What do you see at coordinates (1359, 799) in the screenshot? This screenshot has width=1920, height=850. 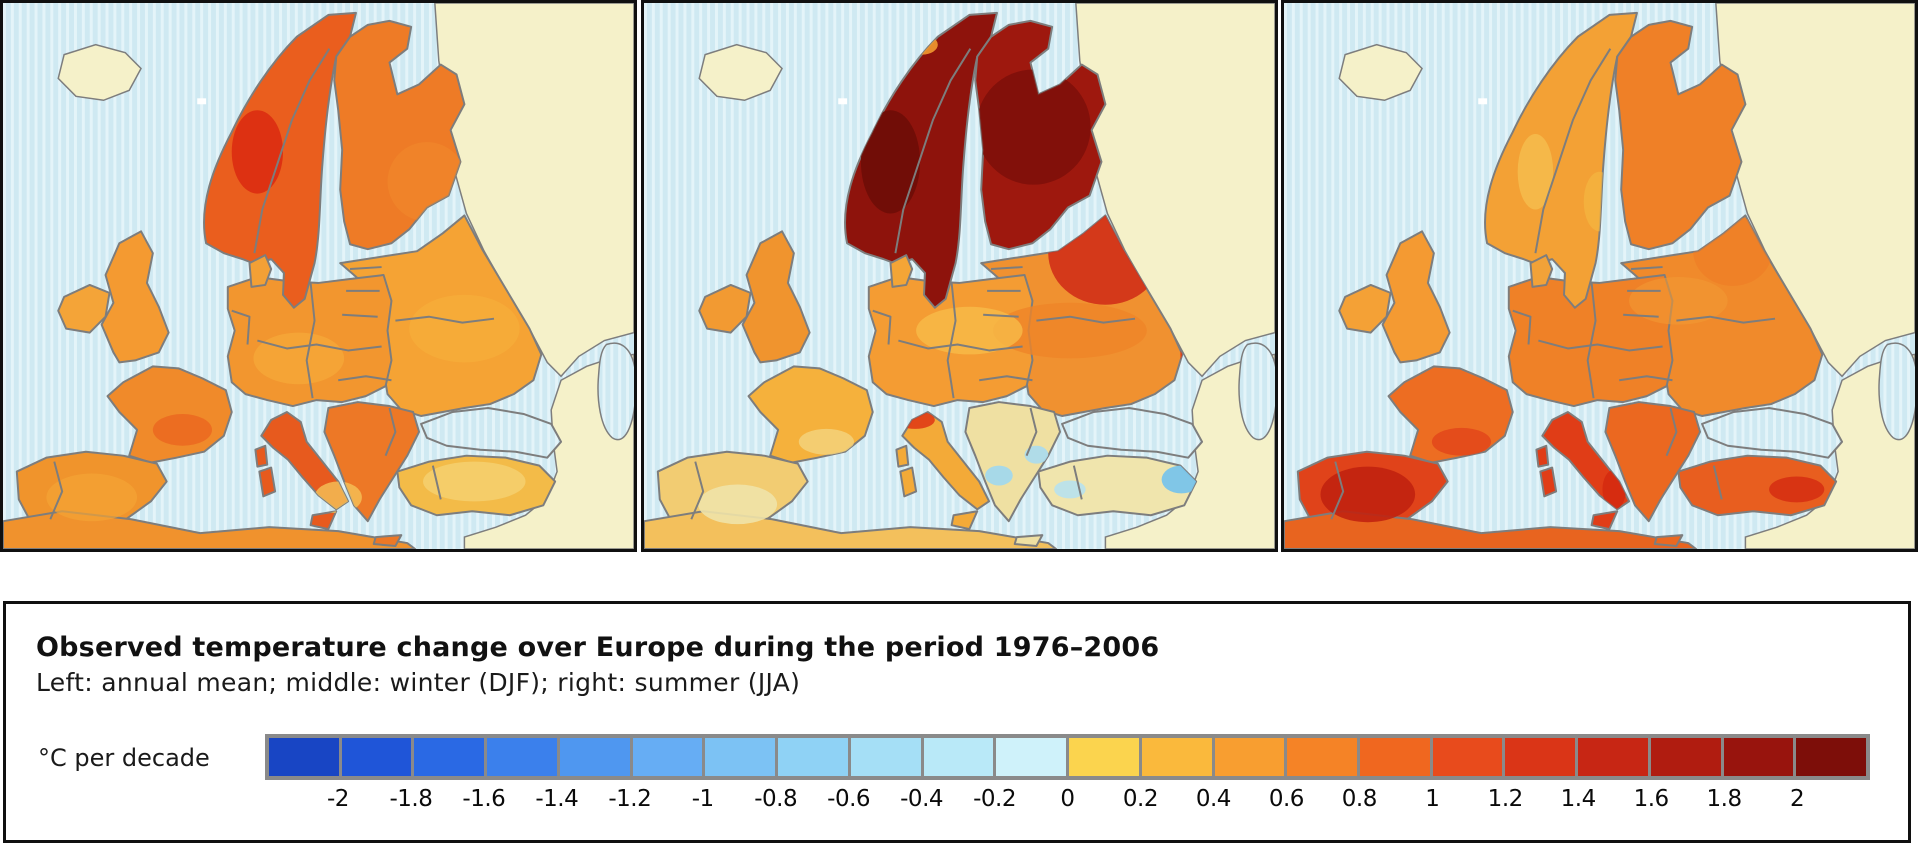 I see `colorbar-tick-label: 0.8` at bounding box center [1359, 799].